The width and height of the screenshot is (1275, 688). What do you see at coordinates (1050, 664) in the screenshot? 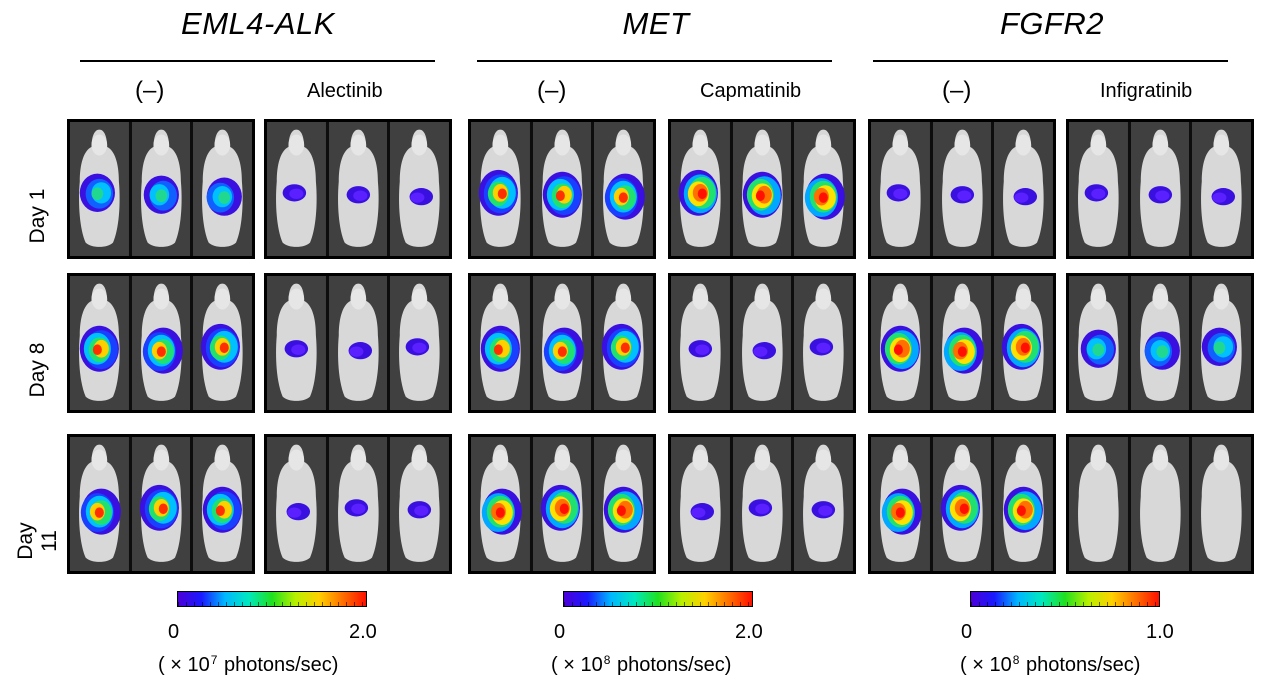
I see `colorbar-unit-fgfr2: ( × 108 photons/sec)` at bounding box center [1050, 664].